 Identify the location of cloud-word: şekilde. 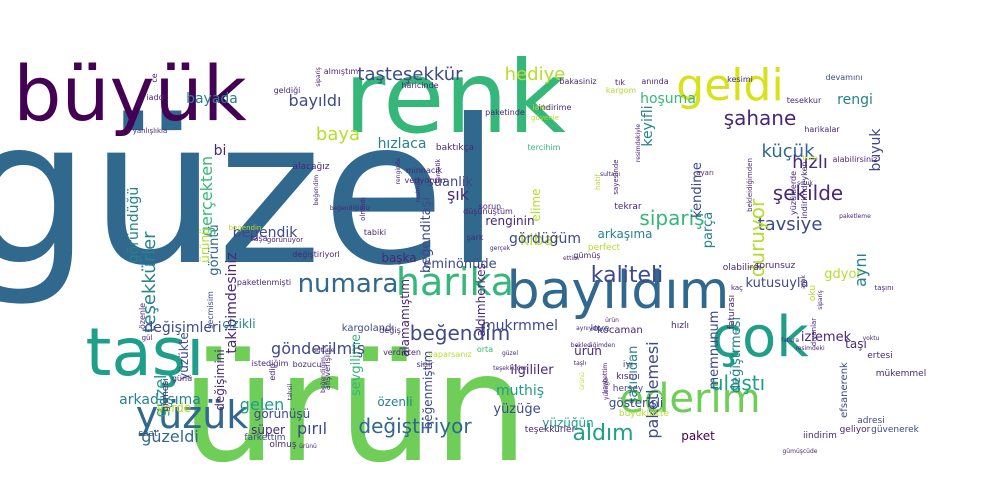
(808, 193).